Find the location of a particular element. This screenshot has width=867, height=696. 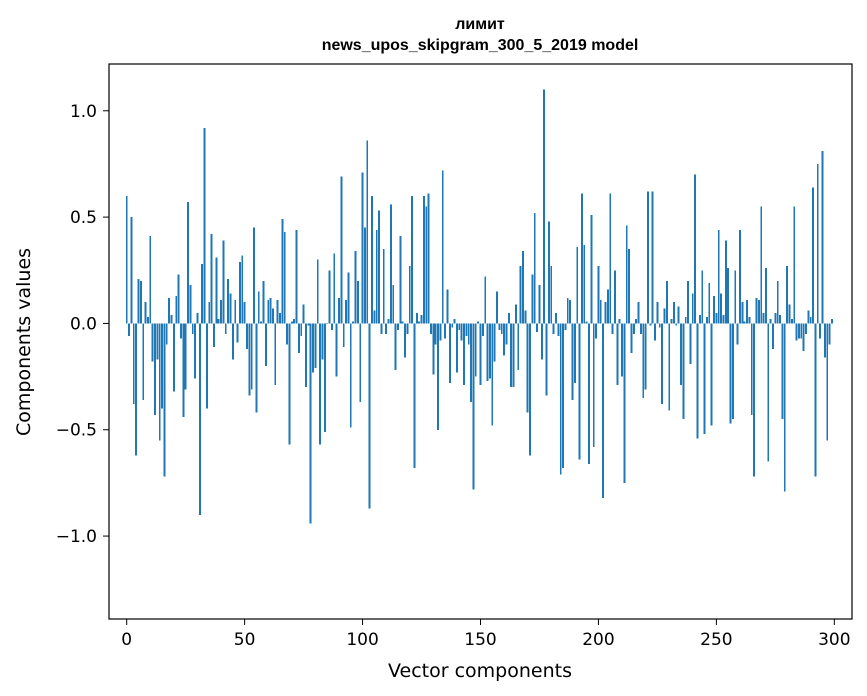

x-axis-label: Vector components is located at coordinates (480, 671).